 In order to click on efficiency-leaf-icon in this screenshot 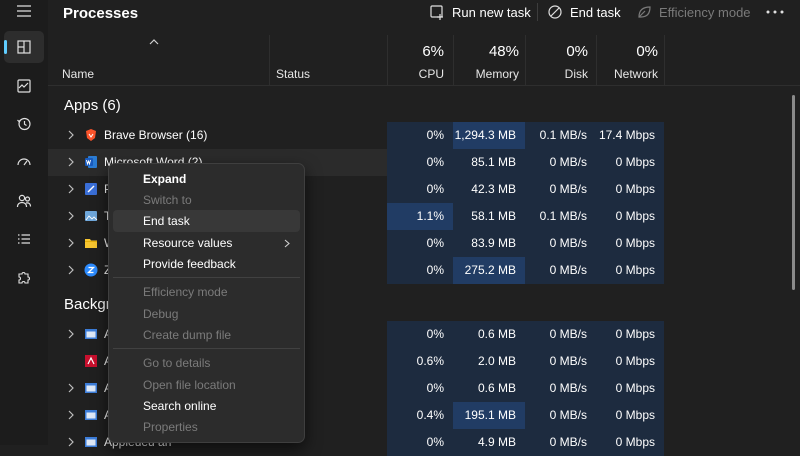, I will do `click(644, 12)`.